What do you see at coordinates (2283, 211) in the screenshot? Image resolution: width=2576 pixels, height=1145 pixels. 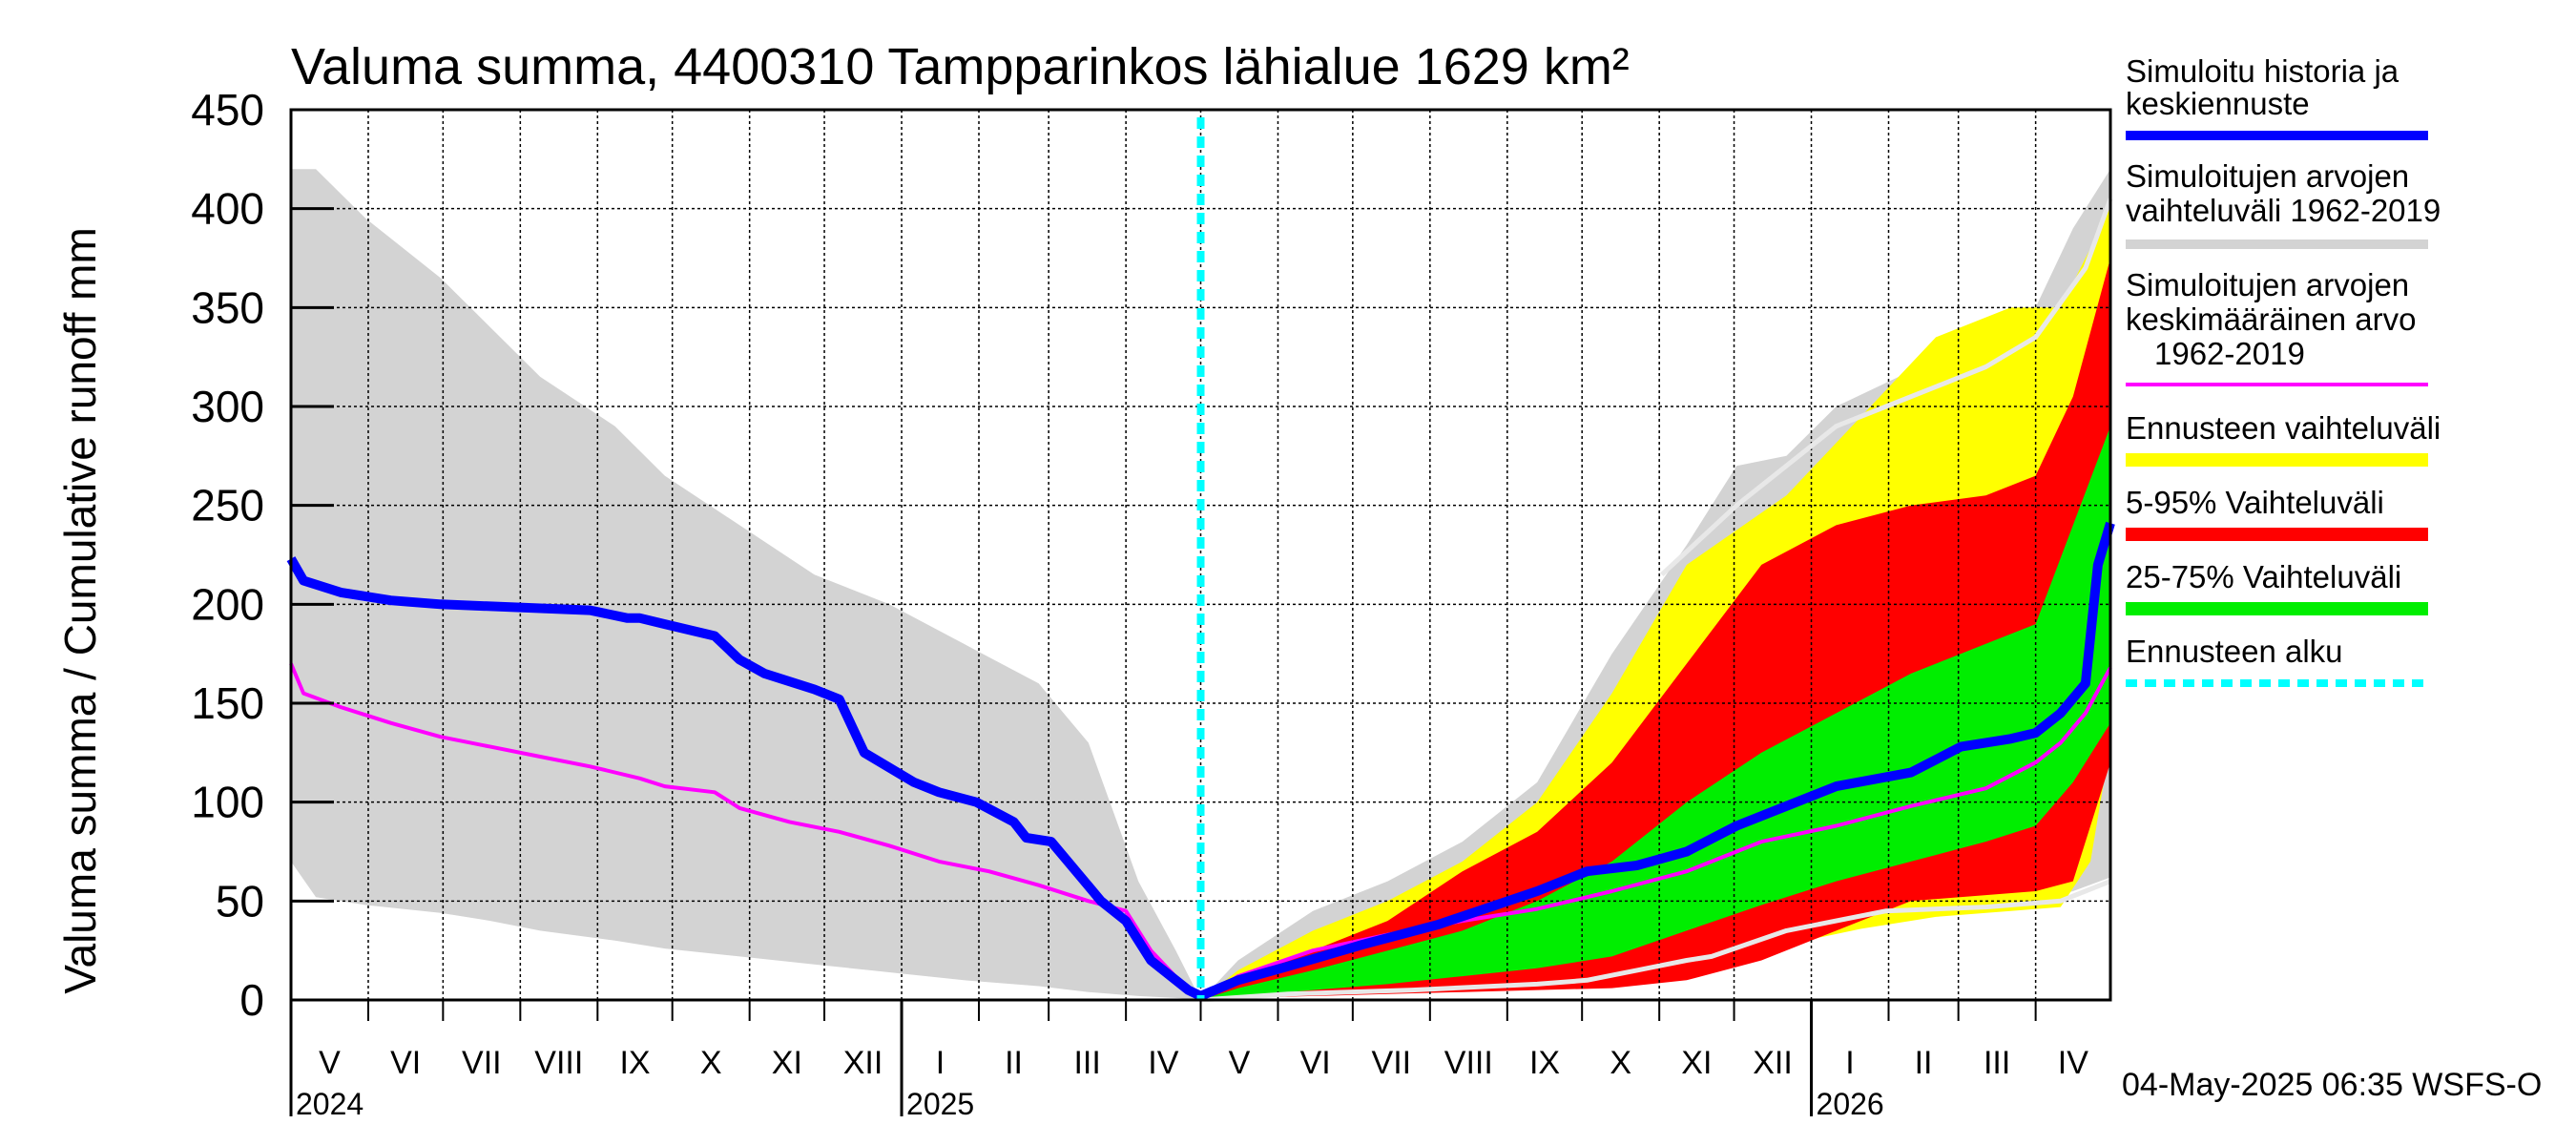 I see `legend-label-range-2: vaihteluväli 1962-2019` at bounding box center [2283, 211].